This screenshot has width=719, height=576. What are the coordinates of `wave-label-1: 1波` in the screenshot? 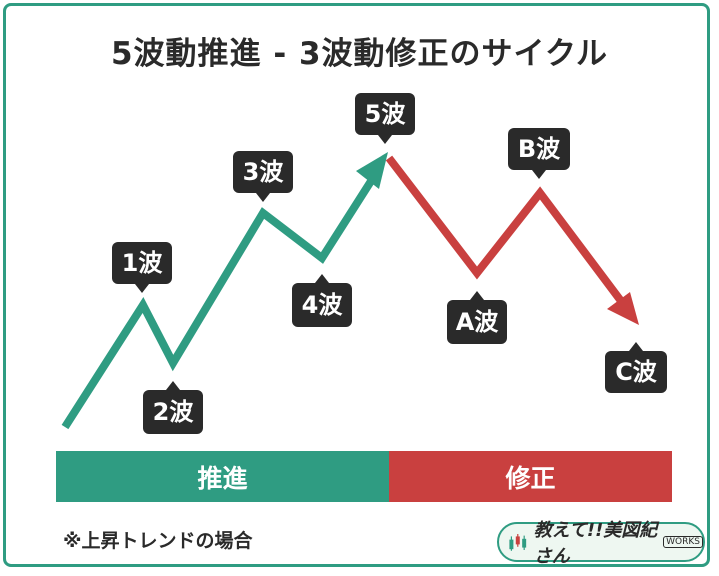 It's located at (142, 267).